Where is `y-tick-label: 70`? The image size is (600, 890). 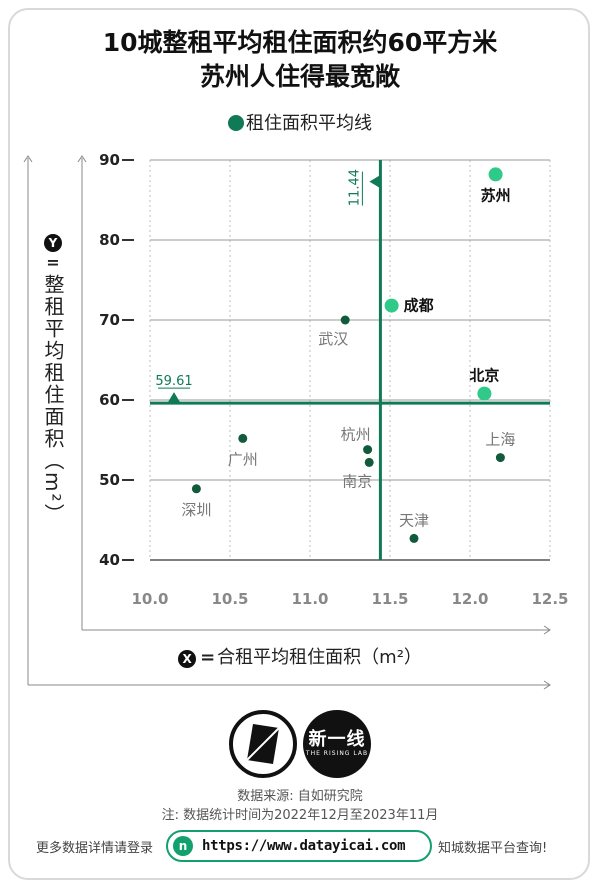
y-tick-label: 70 is located at coordinates (109, 320).